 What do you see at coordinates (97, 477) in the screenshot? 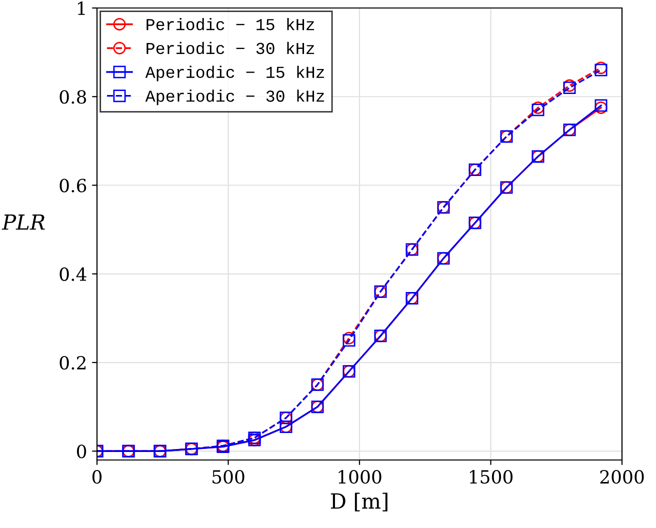
I see `x-tick-label: 0` at bounding box center [97, 477].